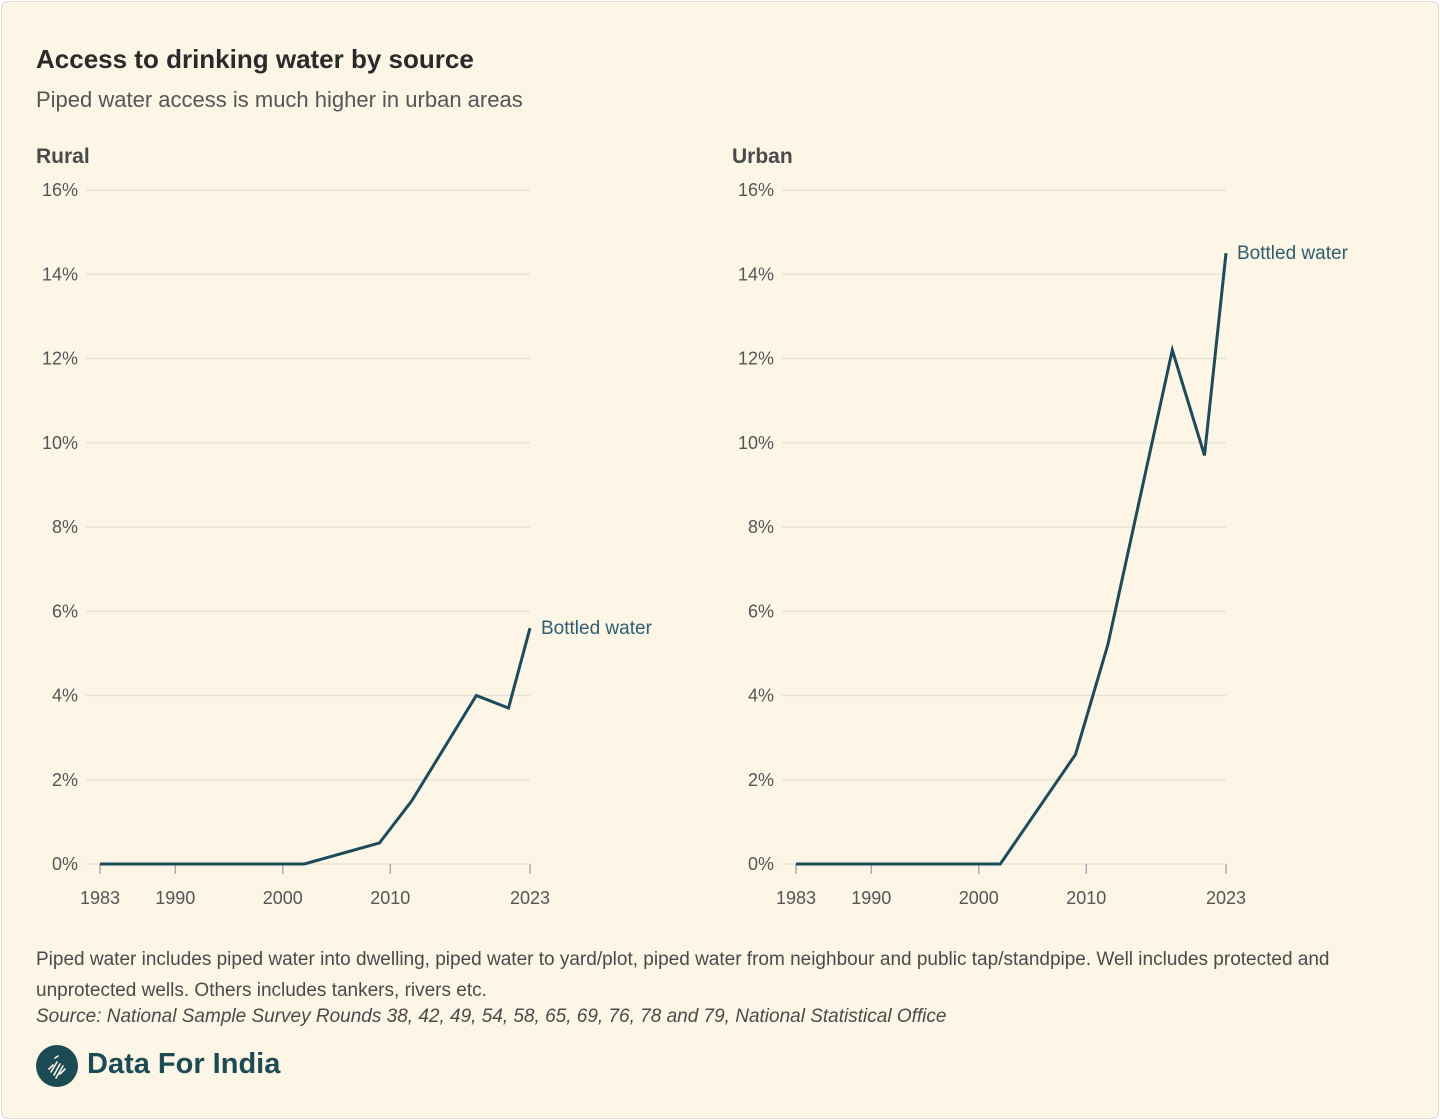 The image size is (1440, 1120). What do you see at coordinates (63, 156) in the screenshot?
I see `panel-title-rural: Rural` at bounding box center [63, 156].